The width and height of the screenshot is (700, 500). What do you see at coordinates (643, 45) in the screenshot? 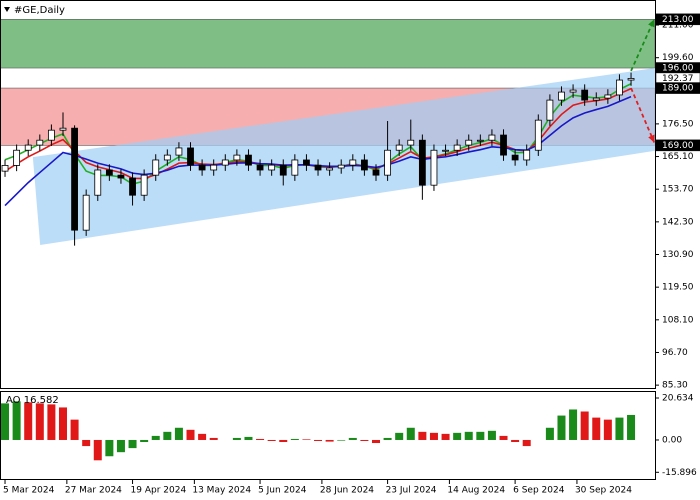
I see `forecast-arrow` at bounding box center [643, 45].